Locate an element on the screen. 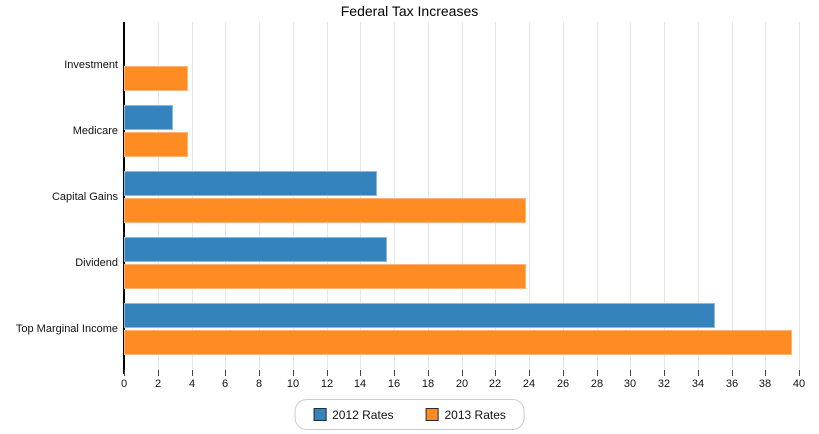  x-tick-label: 32 is located at coordinates (664, 384).